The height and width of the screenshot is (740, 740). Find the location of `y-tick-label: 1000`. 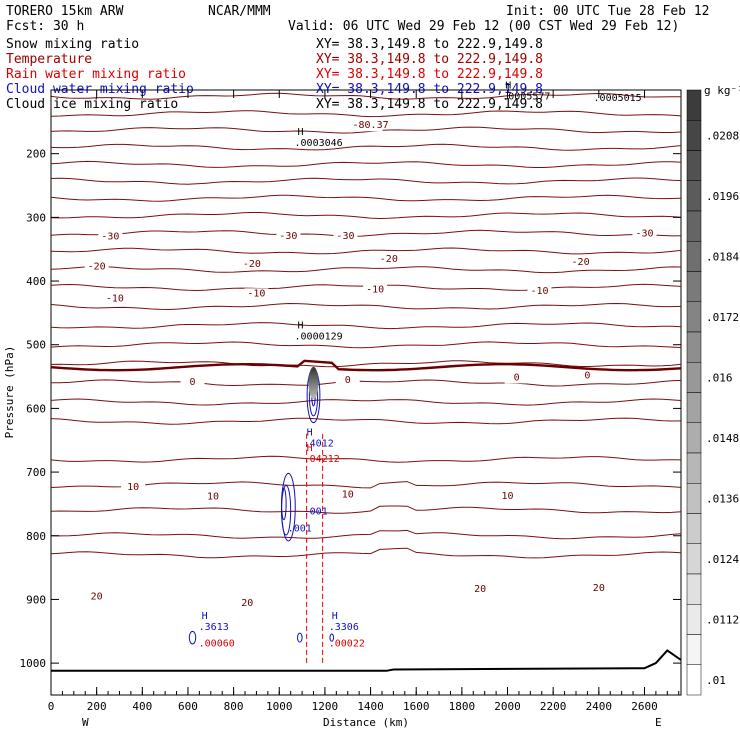

y-tick-label: 1000 is located at coordinates (33, 663).